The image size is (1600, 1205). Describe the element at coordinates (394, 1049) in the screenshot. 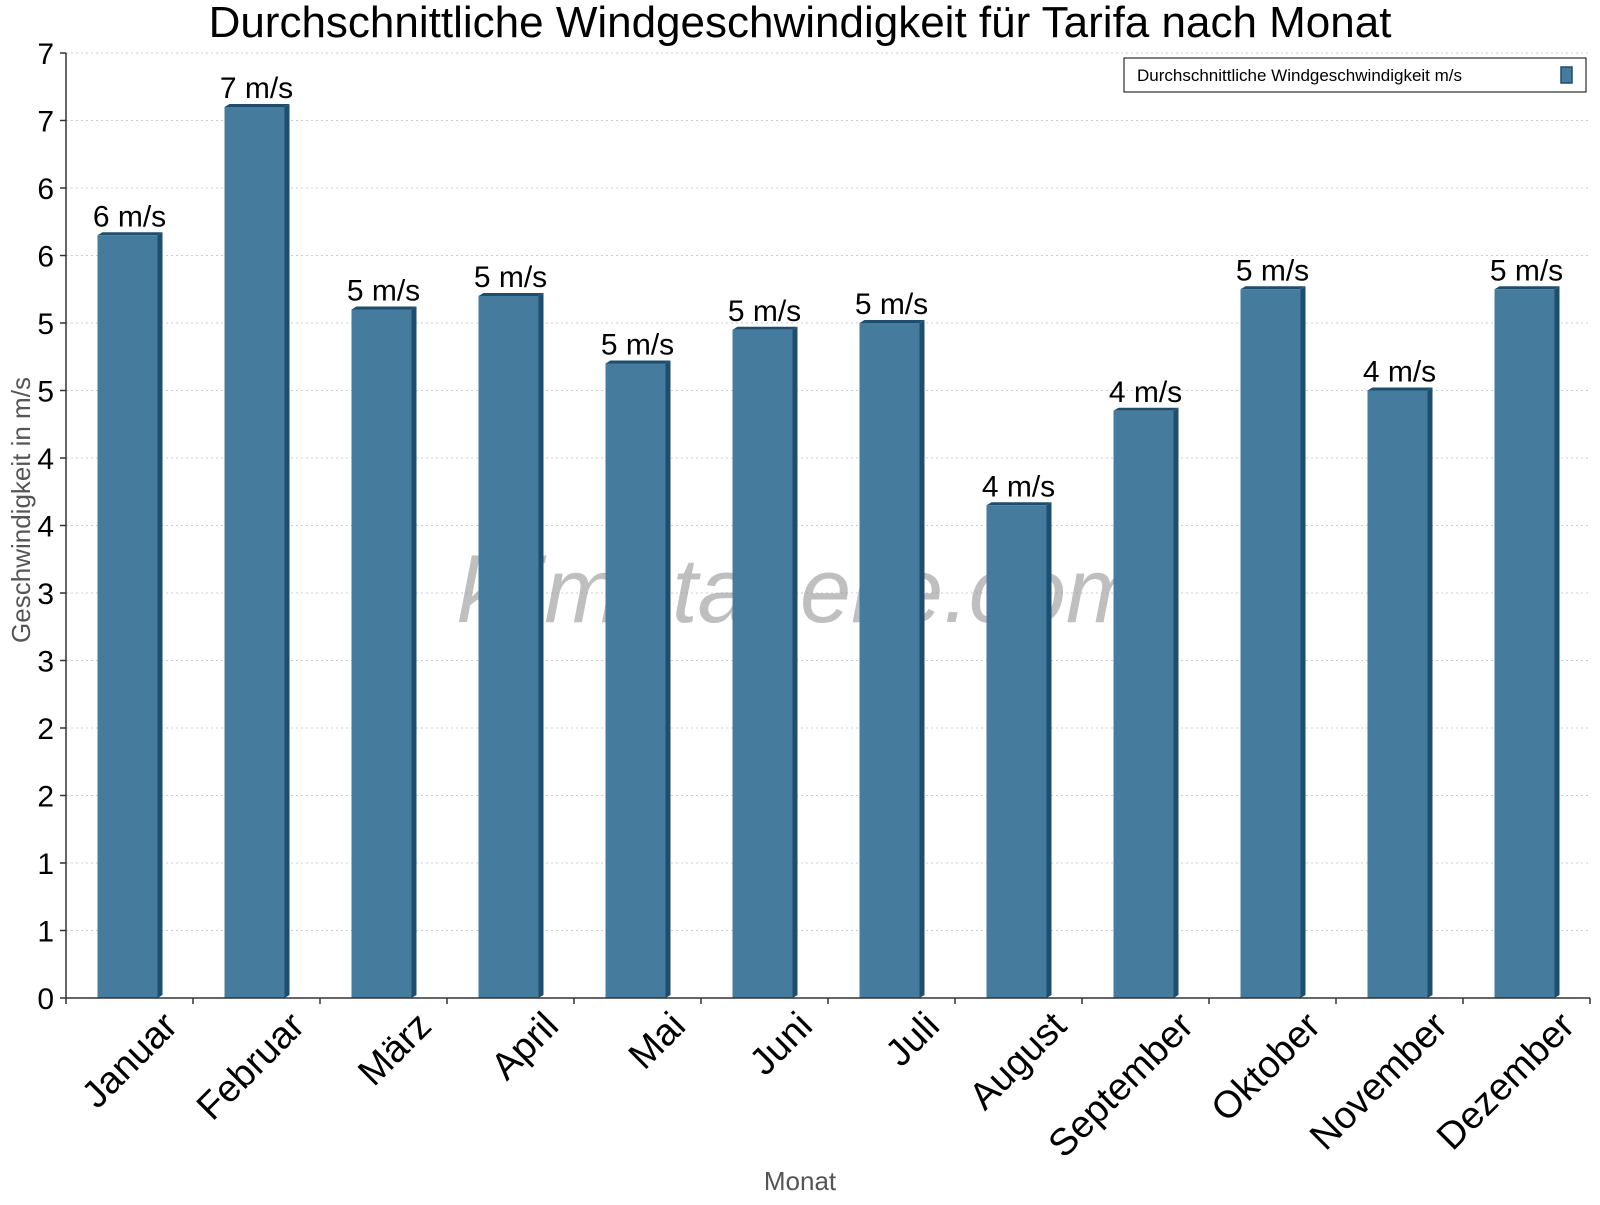

I see `x-tick-label: März` at that location.